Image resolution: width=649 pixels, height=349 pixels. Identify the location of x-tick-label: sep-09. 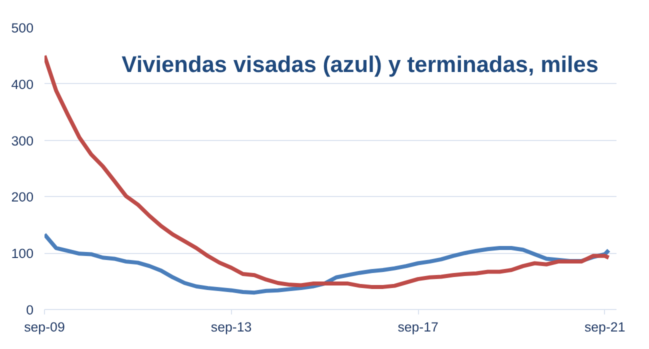
(44, 327).